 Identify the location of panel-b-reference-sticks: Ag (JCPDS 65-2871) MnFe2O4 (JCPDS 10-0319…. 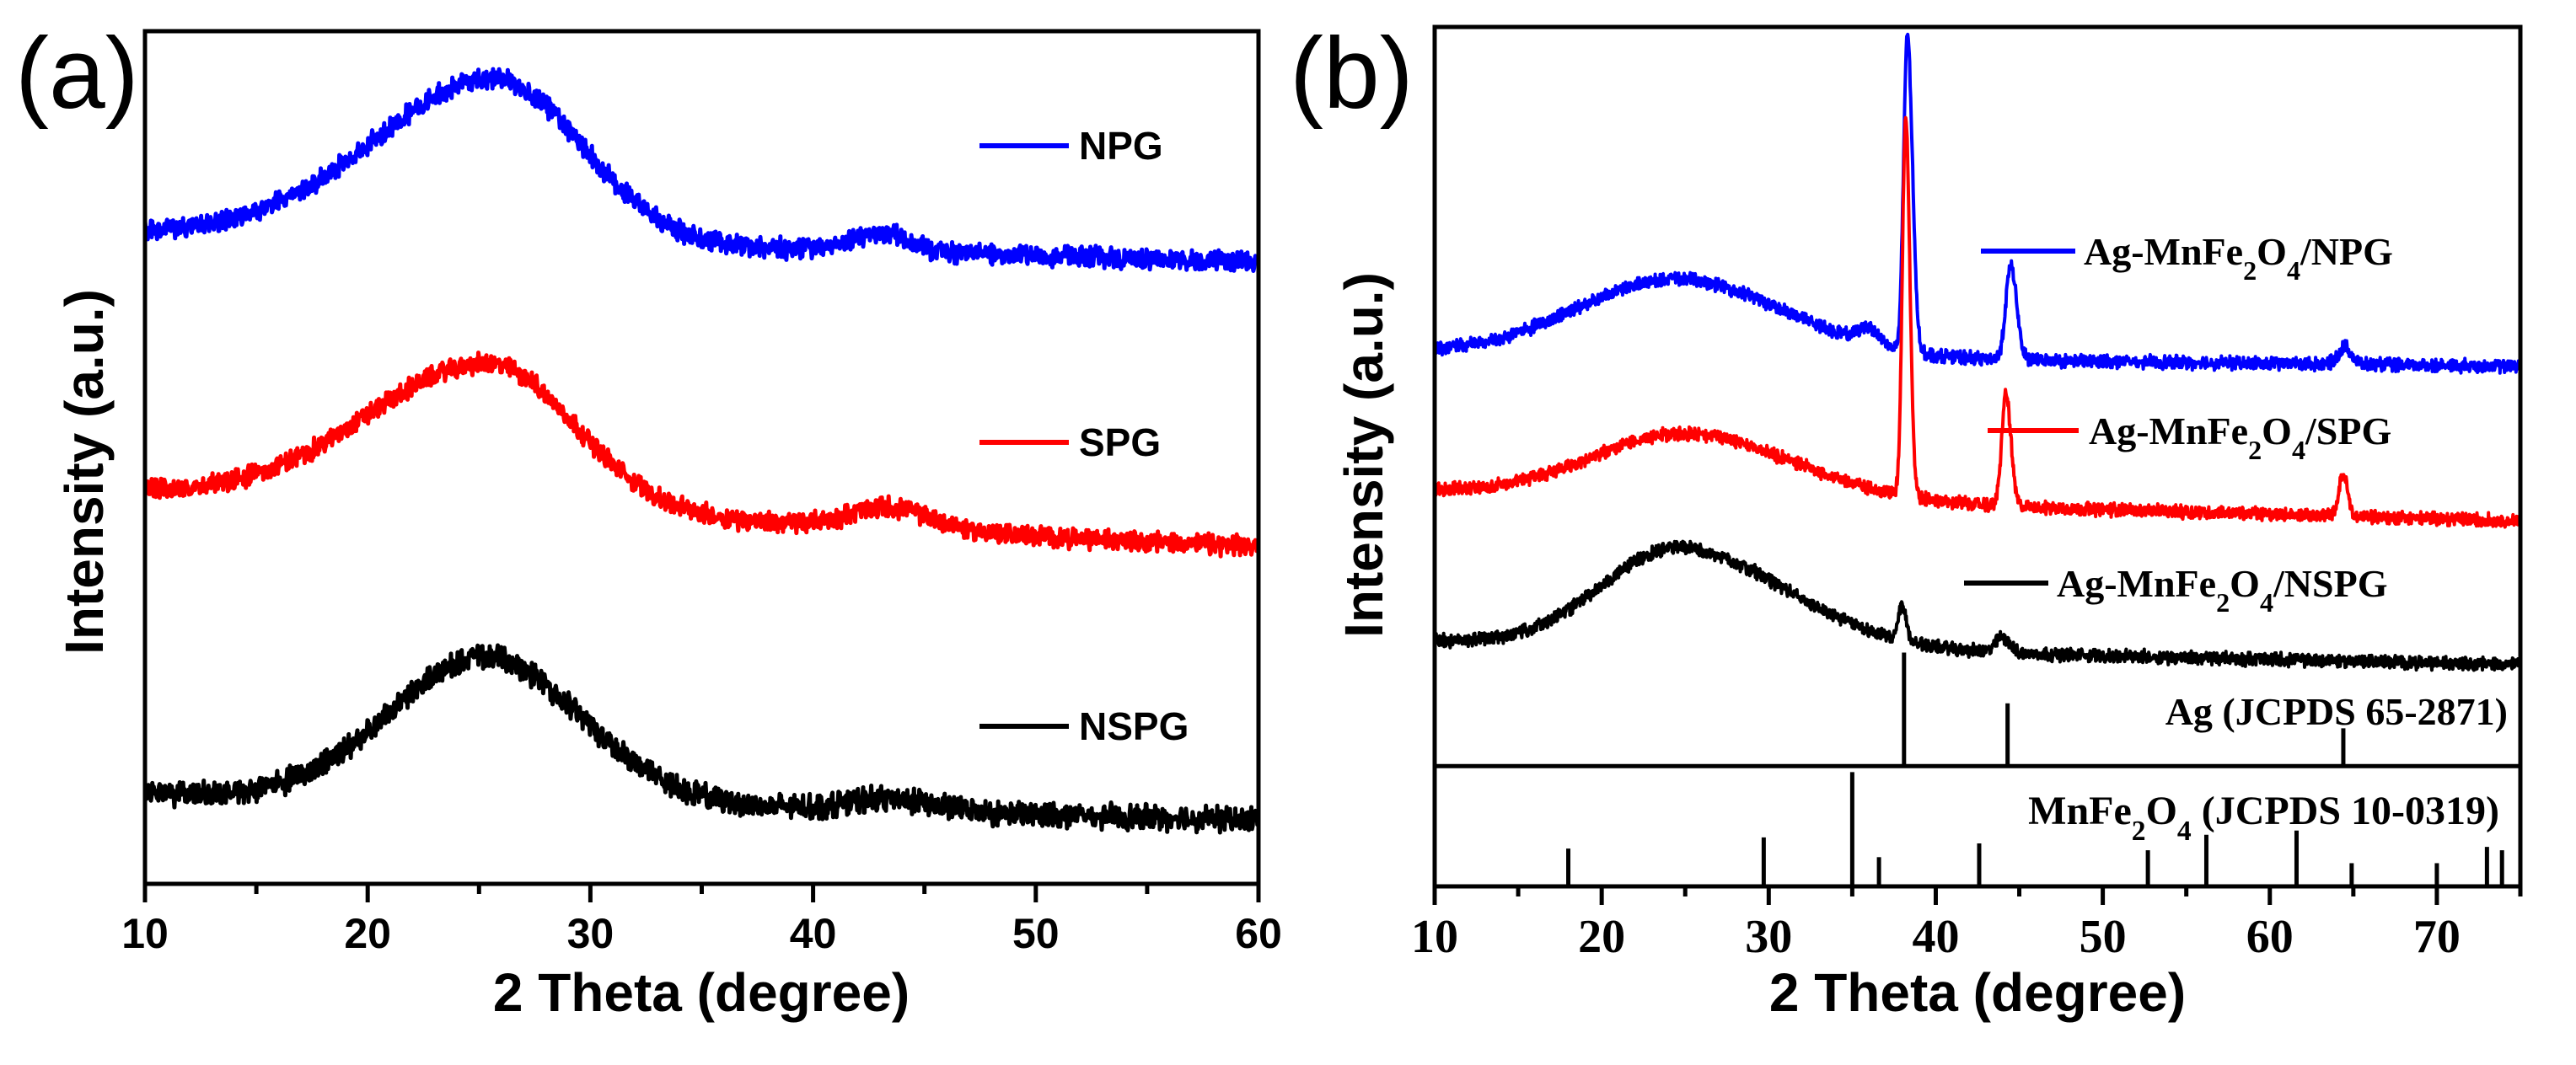
(2037, 769).